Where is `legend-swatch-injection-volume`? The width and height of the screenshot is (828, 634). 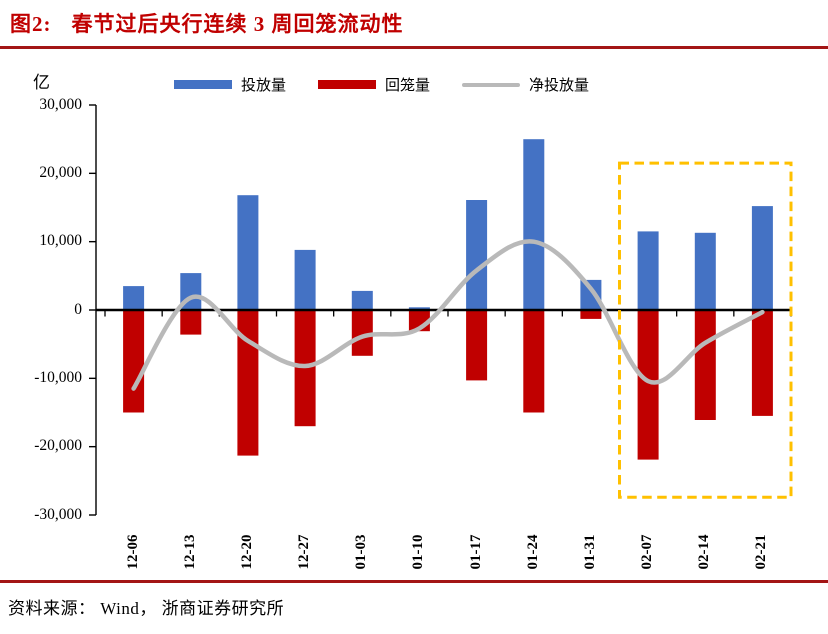 legend-swatch-injection-volume is located at coordinates (203, 84).